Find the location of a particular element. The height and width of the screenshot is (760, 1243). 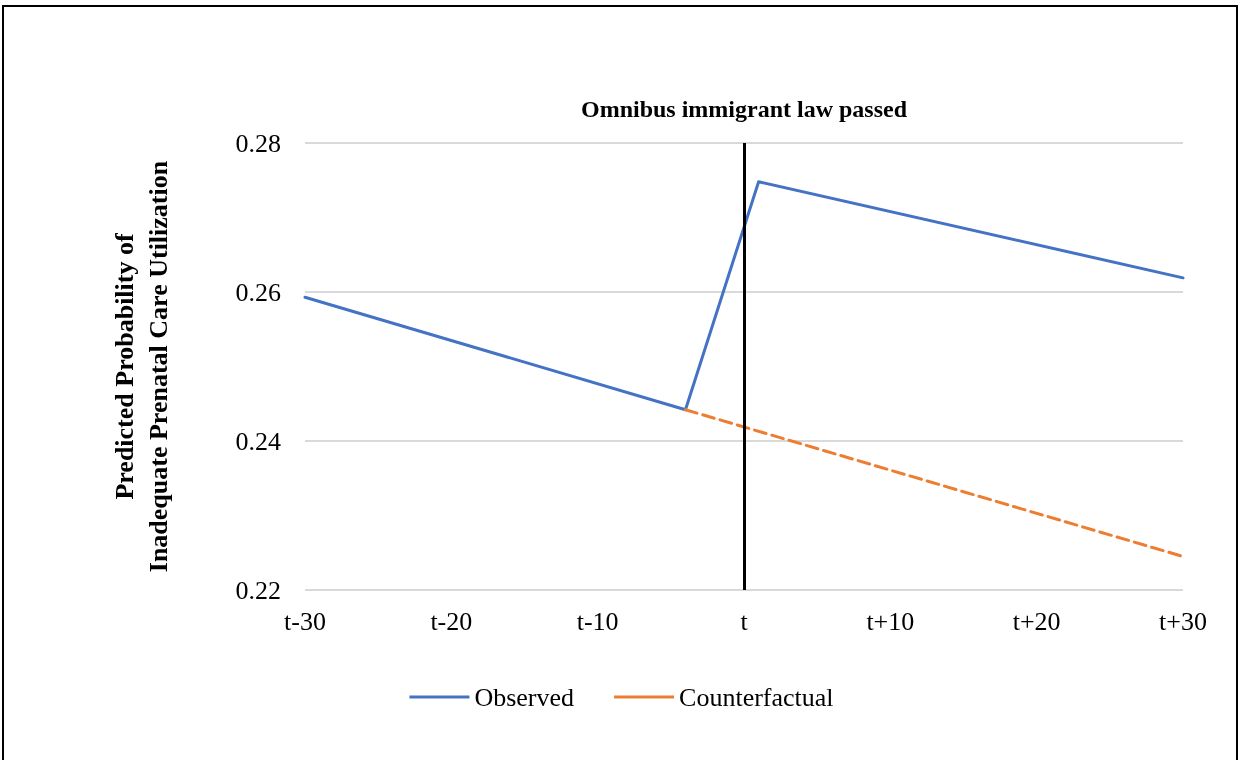

x-tick-label: t+20 is located at coordinates (1036, 621).